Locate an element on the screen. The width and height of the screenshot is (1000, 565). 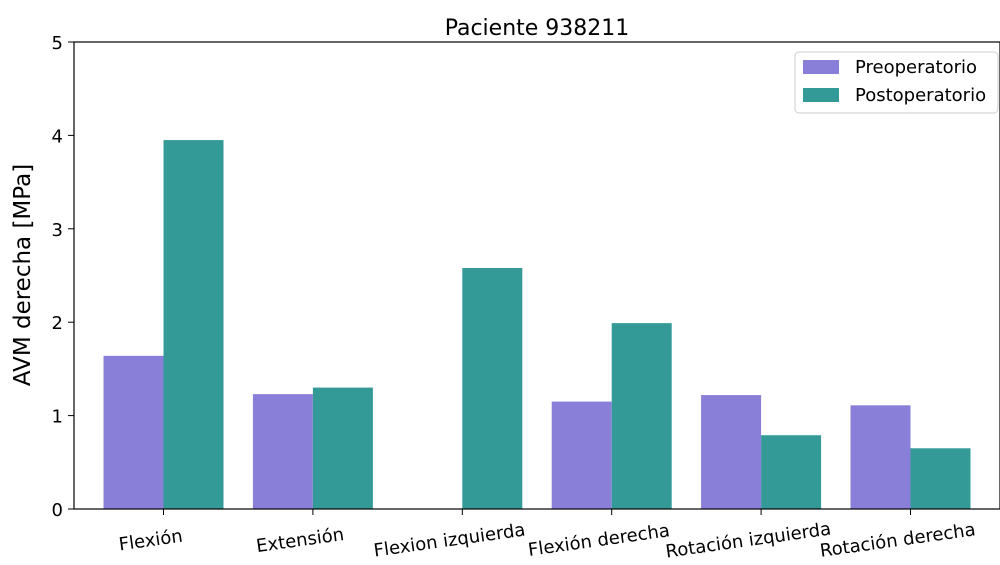
x-tick-label: Flexión derecha is located at coordinates (599, 540).